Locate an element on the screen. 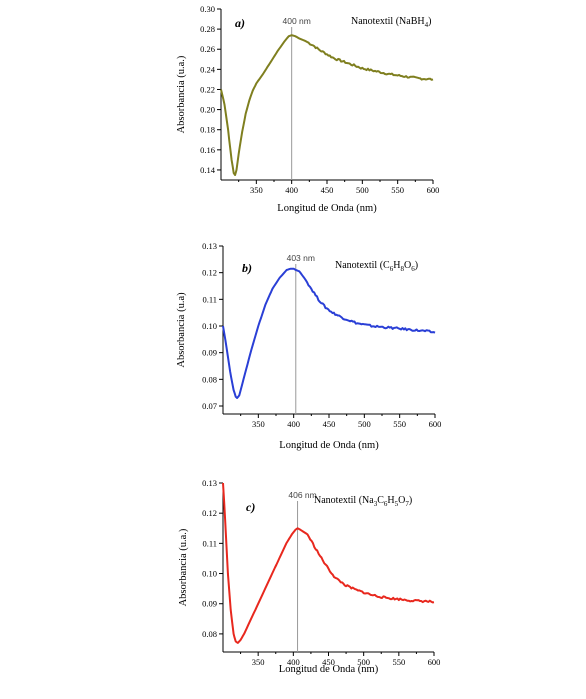 Image resolution: width=586 pixels, height=699 pixels. legend-part: 7 is located at coordinates (407, 504).